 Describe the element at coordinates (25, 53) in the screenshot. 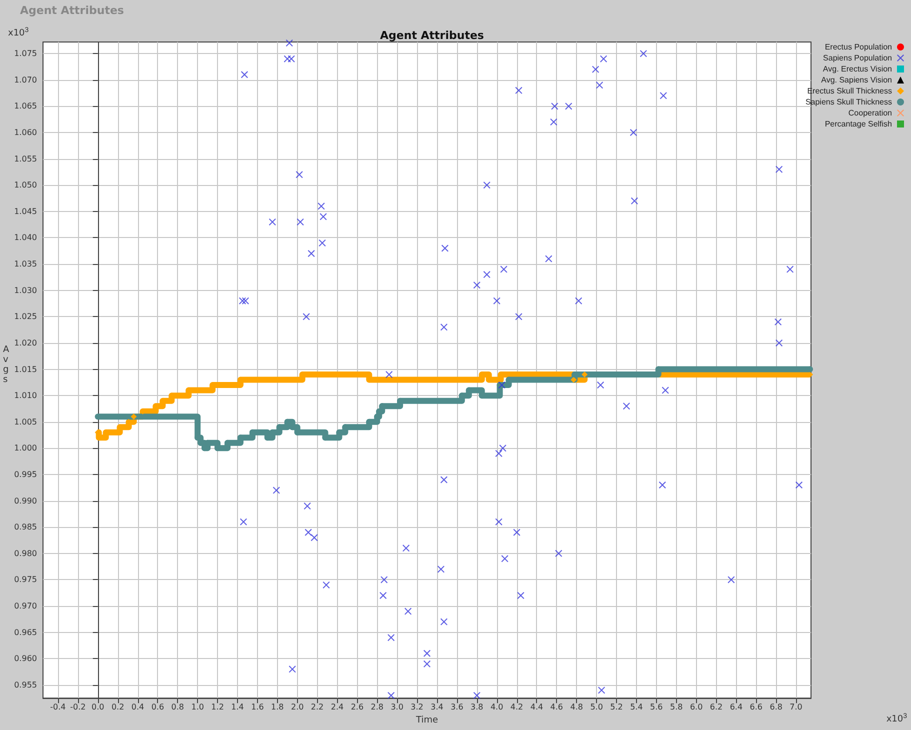

I see `y-tick-label: 1.075` at that location.